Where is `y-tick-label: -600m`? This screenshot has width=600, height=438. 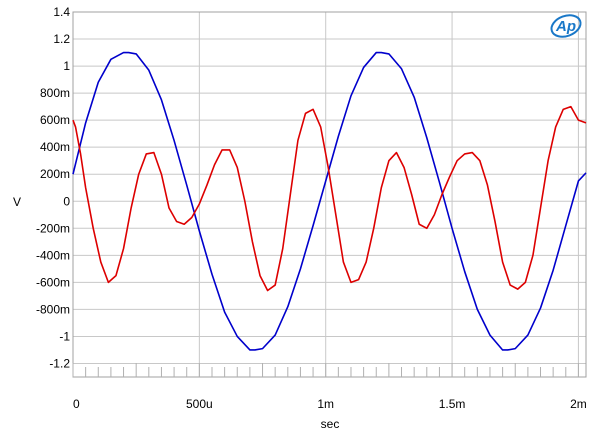 y-tick-label: -600m is located at coordinates (53, 282).